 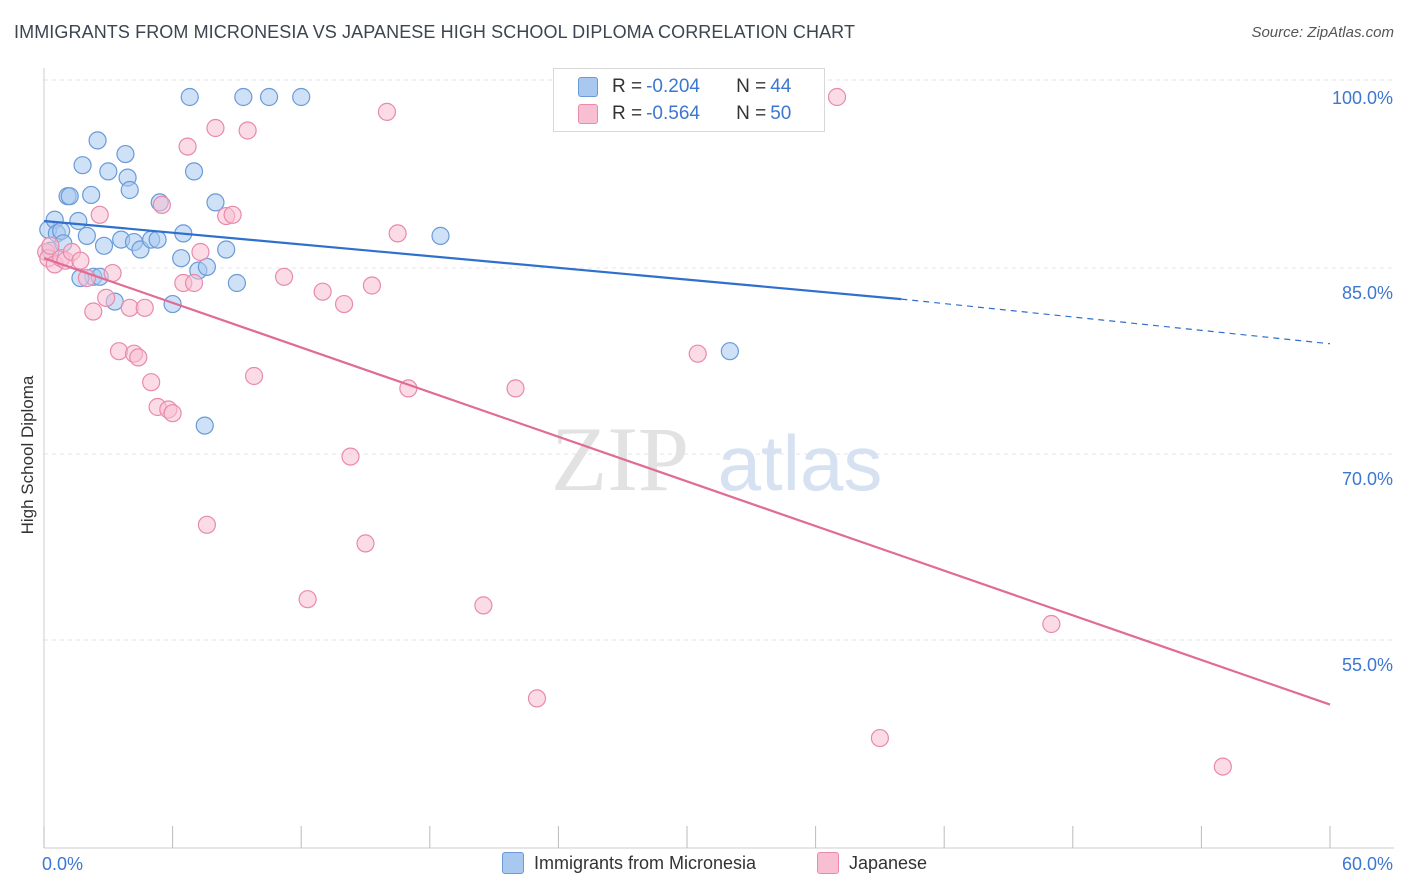 What do you see at coordinates (673, 86) in the screenshot?
I see `legend-r-value: -0.204` at bounding box center [673, 86].